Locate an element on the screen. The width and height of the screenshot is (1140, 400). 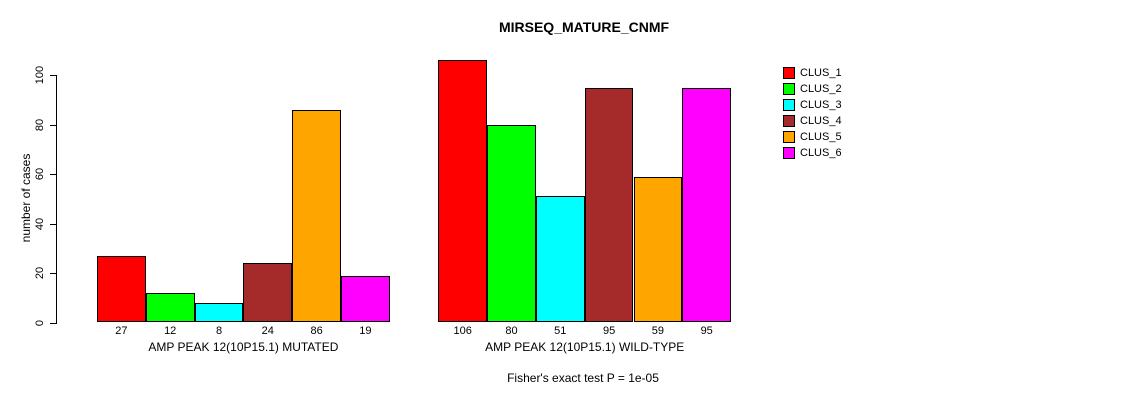
bar-value-label: 27 is located at coordinates (121, 331).